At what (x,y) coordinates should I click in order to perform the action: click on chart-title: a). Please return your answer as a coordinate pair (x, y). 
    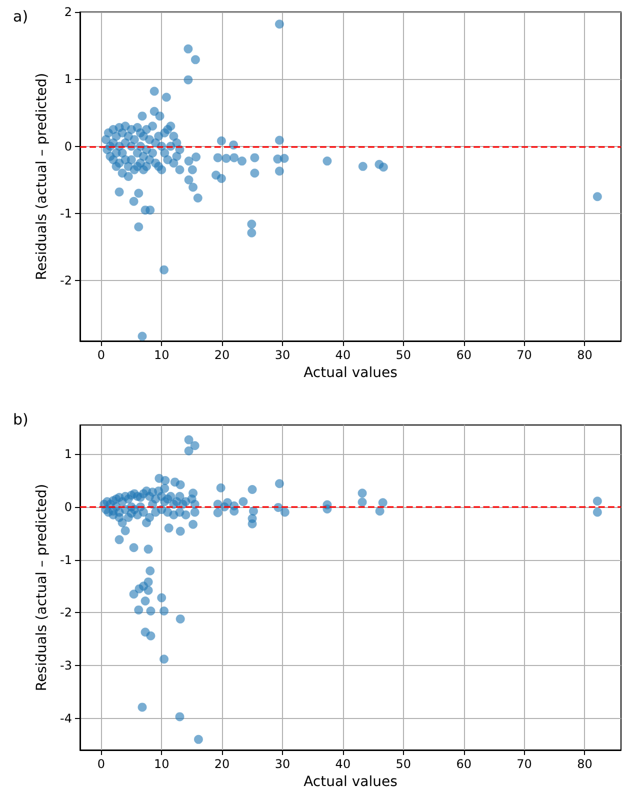
    Looking at the image, I should click on (20, 17).